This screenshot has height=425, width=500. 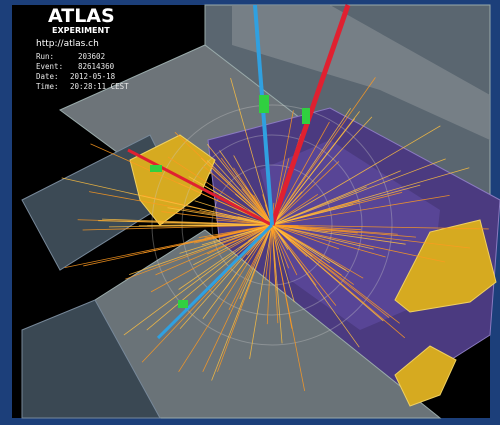 What do you see at coordinates (81, 16) in the screenshot?
I see `logo-title: ATLAS` at bounding box center [81, 16].